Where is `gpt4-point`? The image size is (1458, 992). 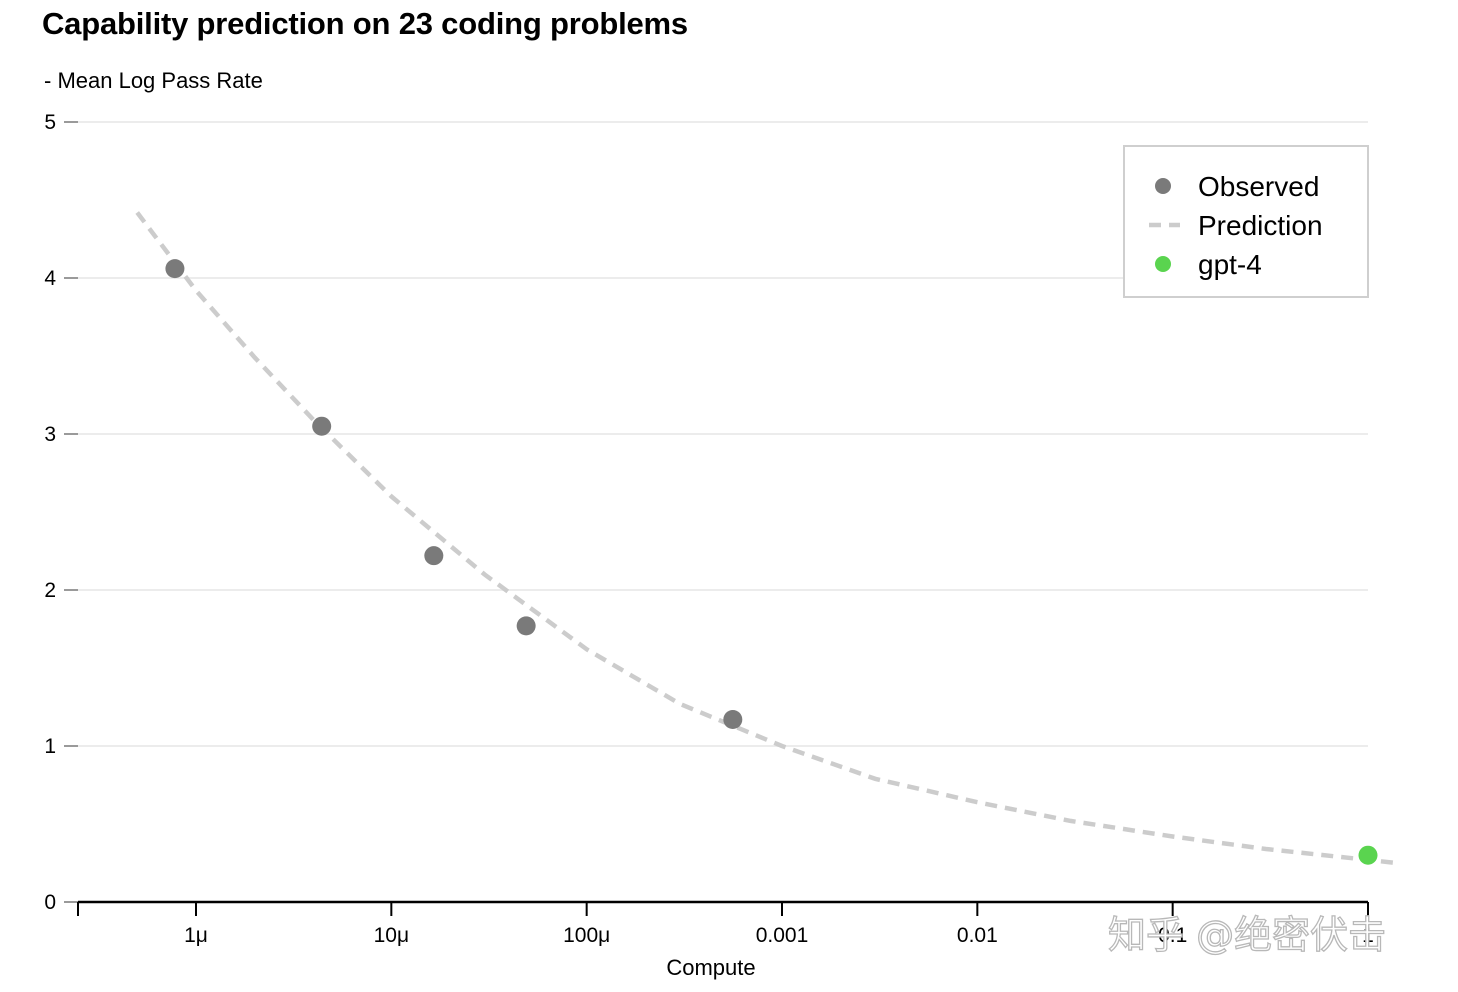 gpt4-point is located at coordinates (1368, 855).